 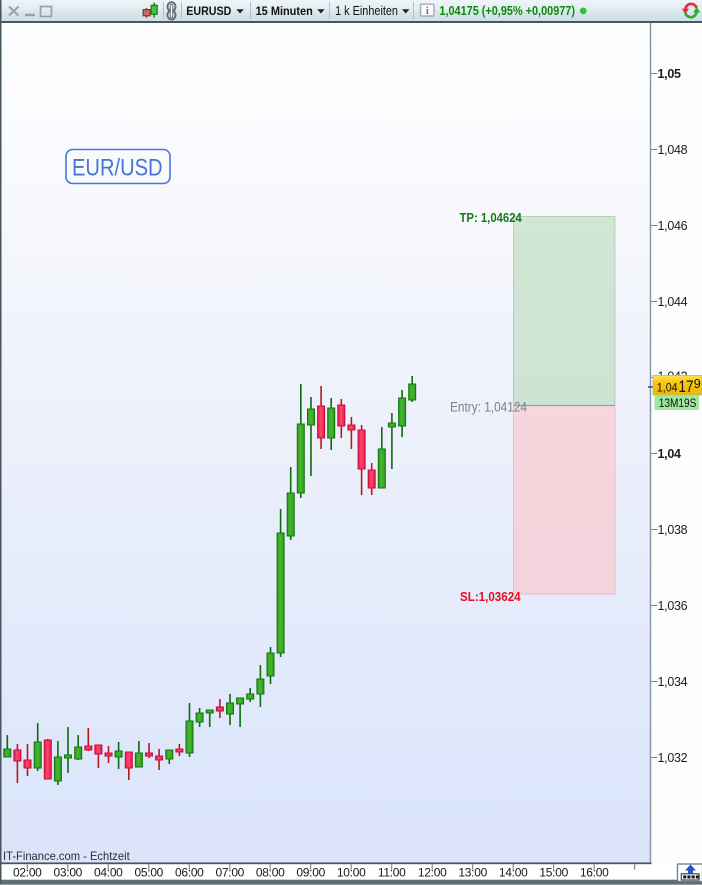 What do you see at coordinates (117, 167) in the screenshot?
I see `svg-text: EUR/USD` at bounding box center [117, 167].